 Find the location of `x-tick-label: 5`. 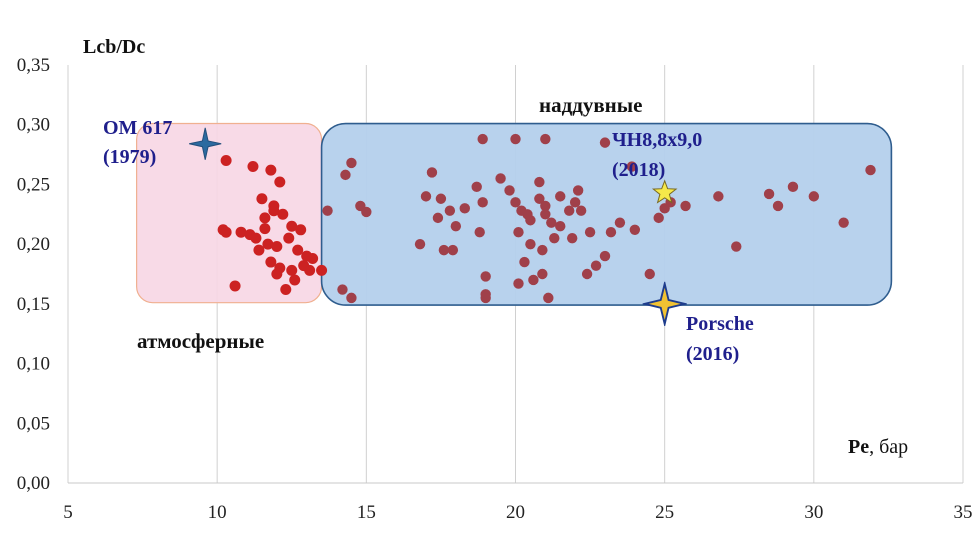

x-tick-label: 5 is located at coordinates (68, 512).